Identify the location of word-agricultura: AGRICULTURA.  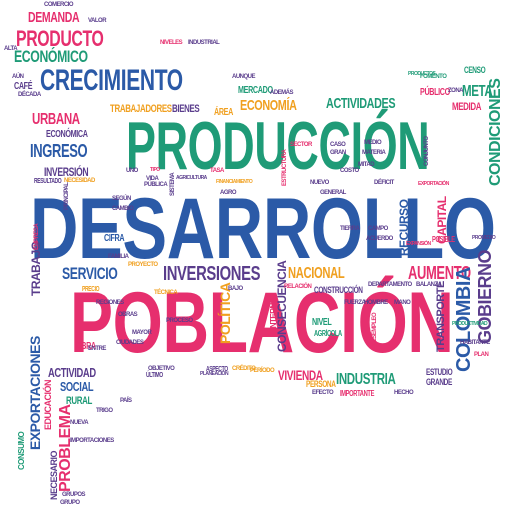
(191, 178).